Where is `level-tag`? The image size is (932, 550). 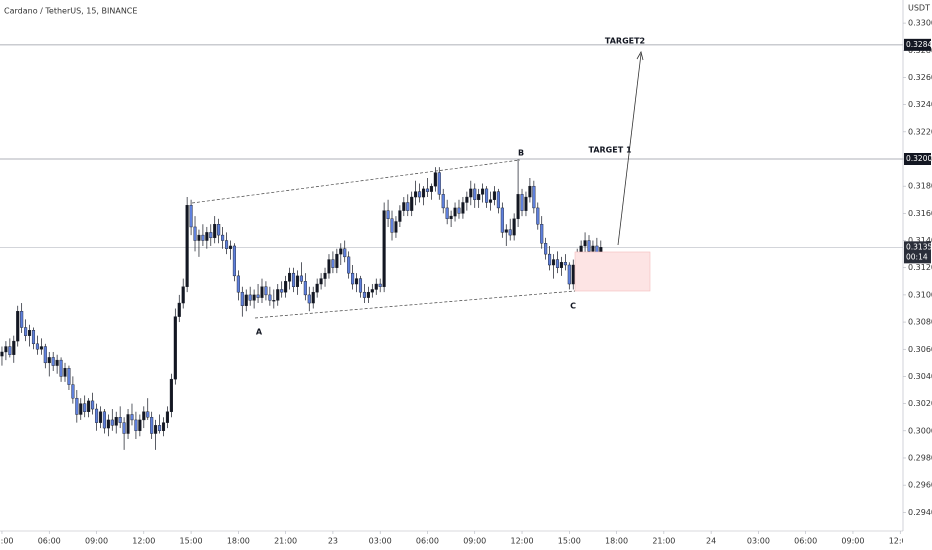
level-tag is located at coordinates (917, 159).